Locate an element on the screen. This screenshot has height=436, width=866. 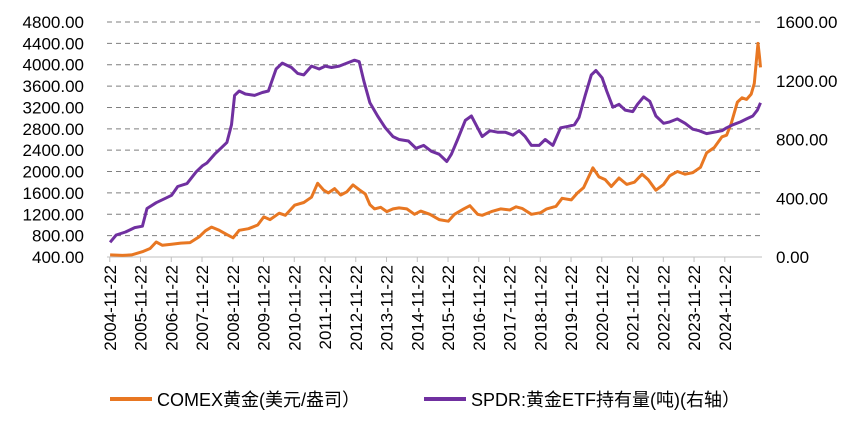
left-tick-label: 4400.00 is located at coordinates (53, 43).